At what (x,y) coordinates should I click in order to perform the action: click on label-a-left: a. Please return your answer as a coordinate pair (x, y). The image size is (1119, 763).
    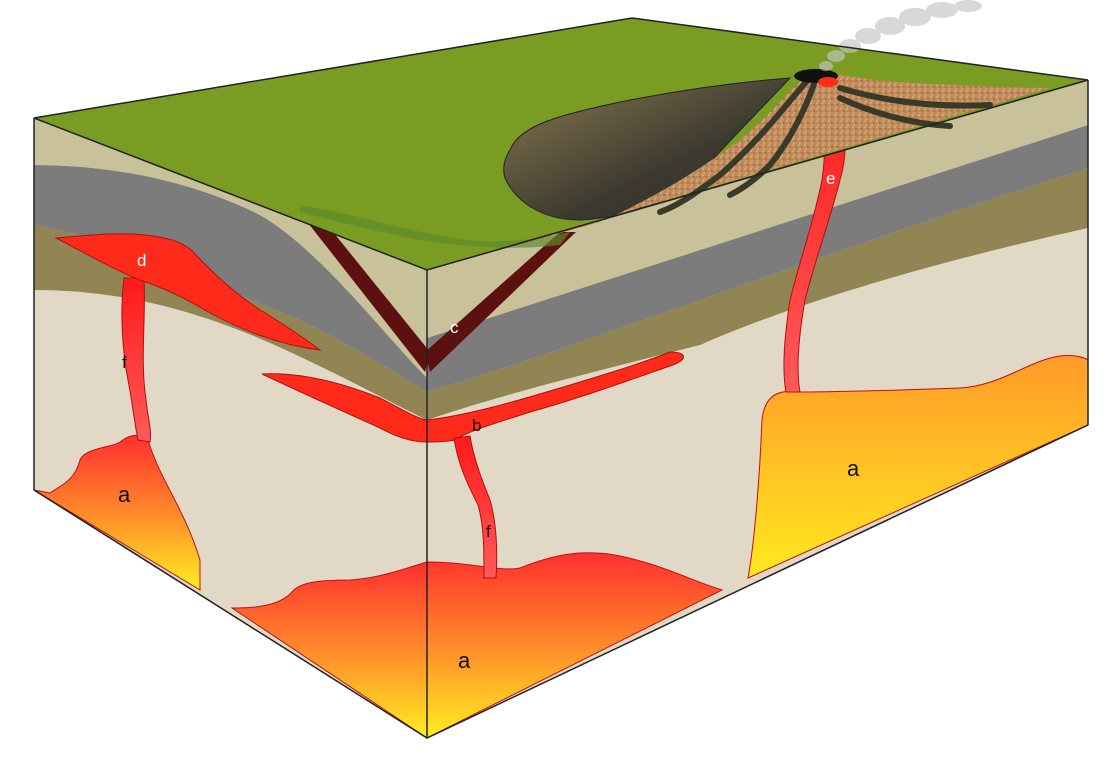
    Looking at the image, I should click on (124, 494).